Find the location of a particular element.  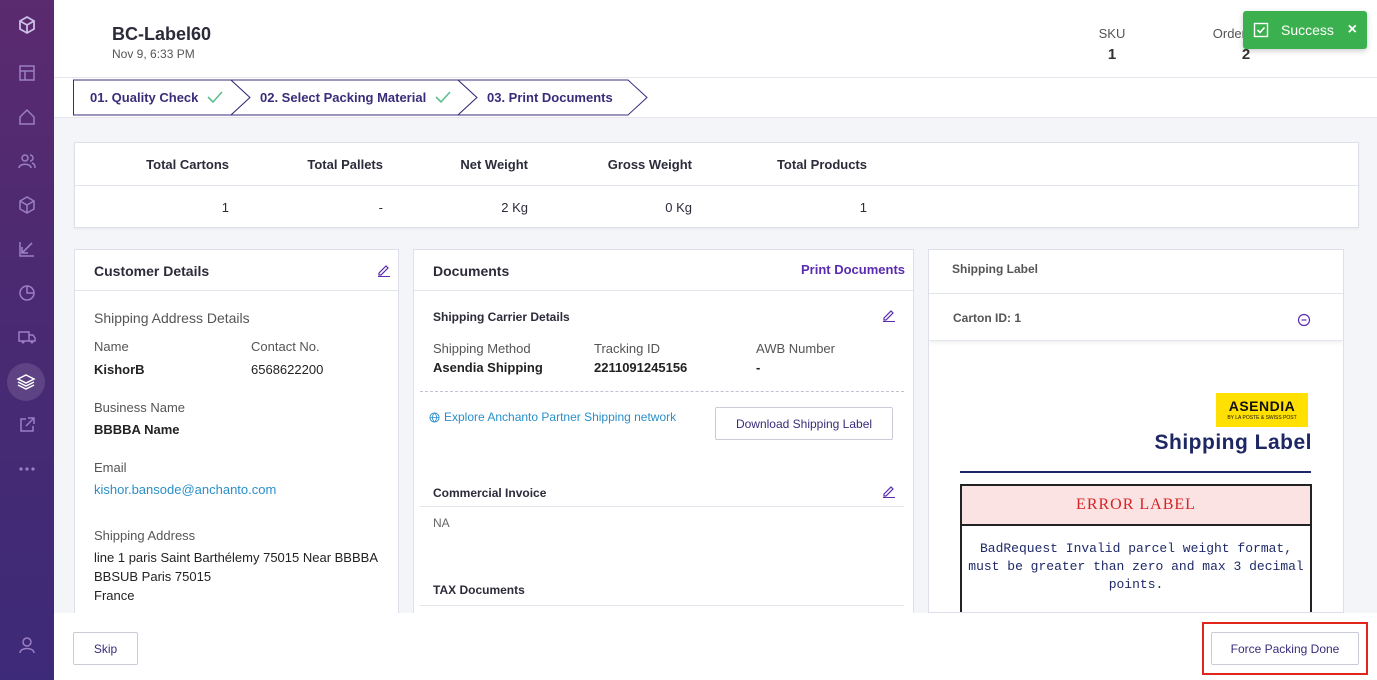

logo-icon is located at coordinates (27, 25).